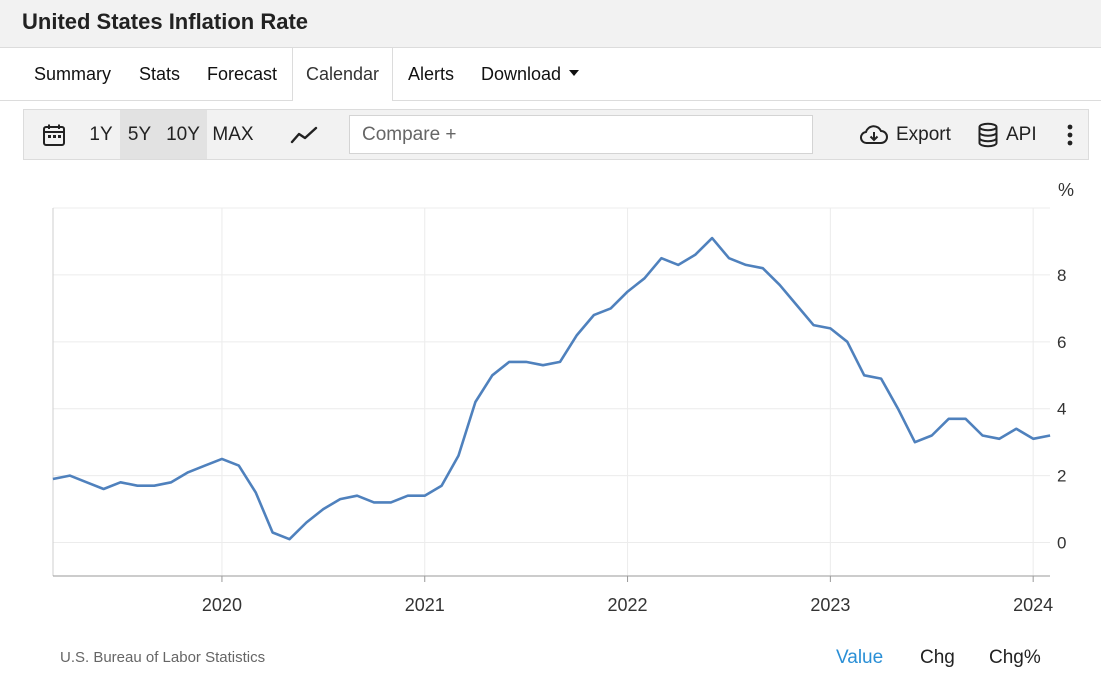  Describe the element at coordinates (101, 134) in the screenshot. I see `range-1y-button: 1Y` at that location.